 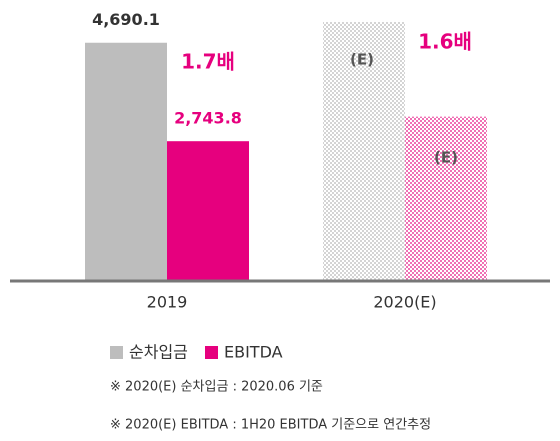 I want to click on legend-label: 순차입금, so click(x=158, y=352).